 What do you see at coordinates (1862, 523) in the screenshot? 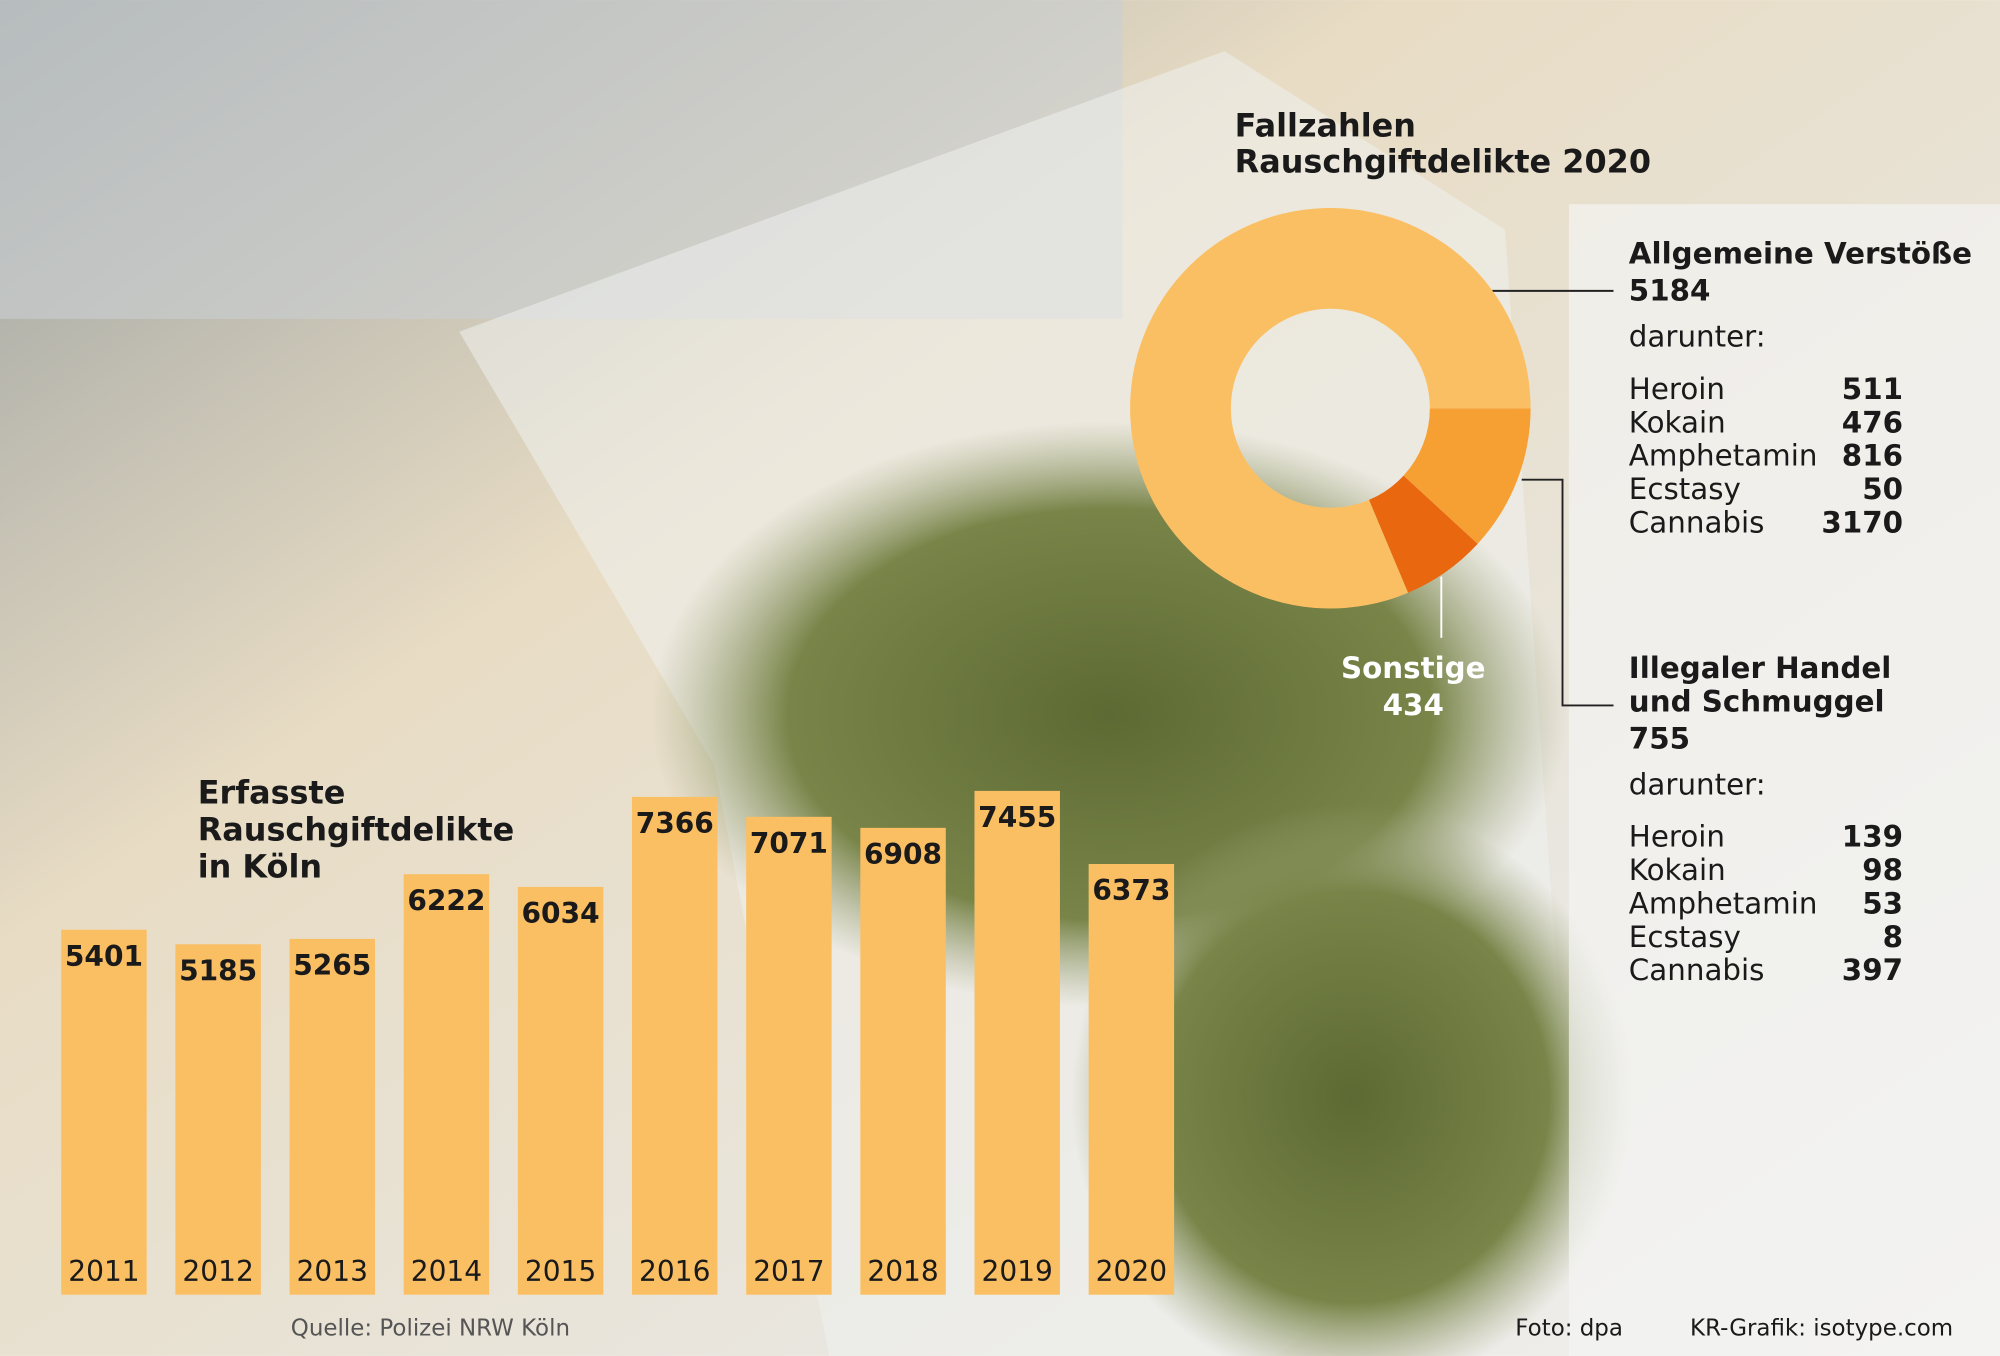
I see `breakdown-value: 3170` at bounding box center [1862, 523].